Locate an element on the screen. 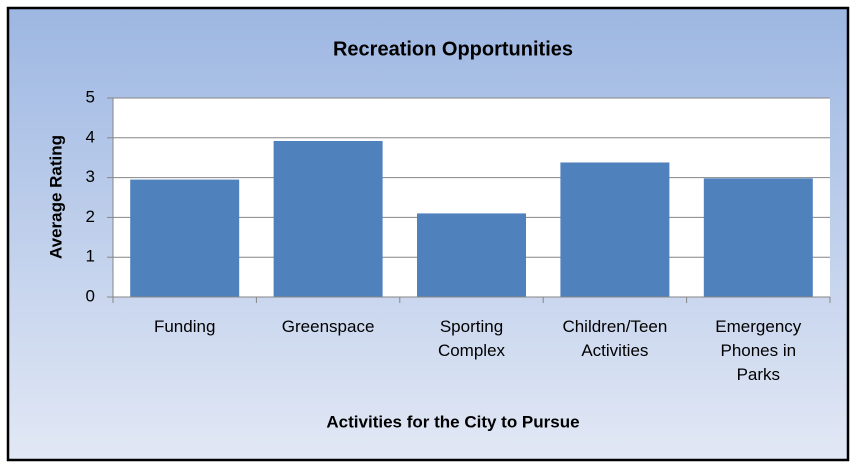  x-tick-label: Children/Teen Activities is located at coordinates (615, 338).